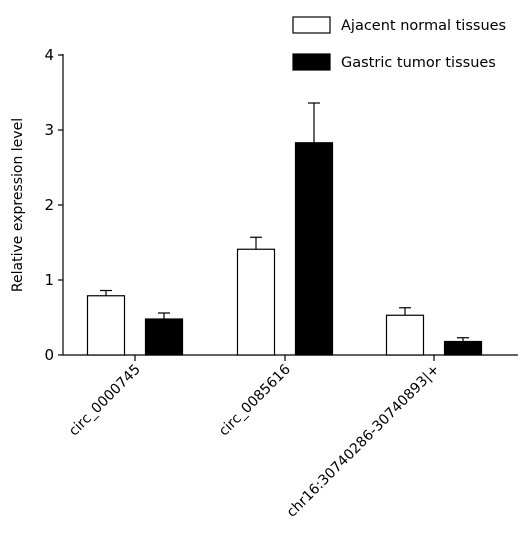 This screenshot has height=547, width=531. I want to click on y-tick-label: 4, so click(49, 55).